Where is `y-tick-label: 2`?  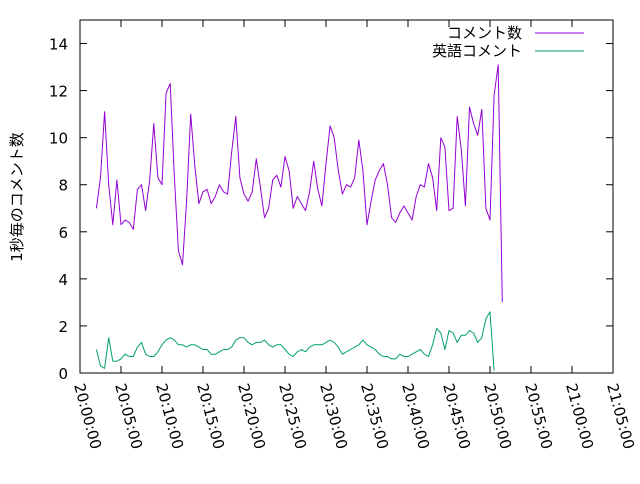
y-tick-label: 2 is located at coordinates (63, 327).